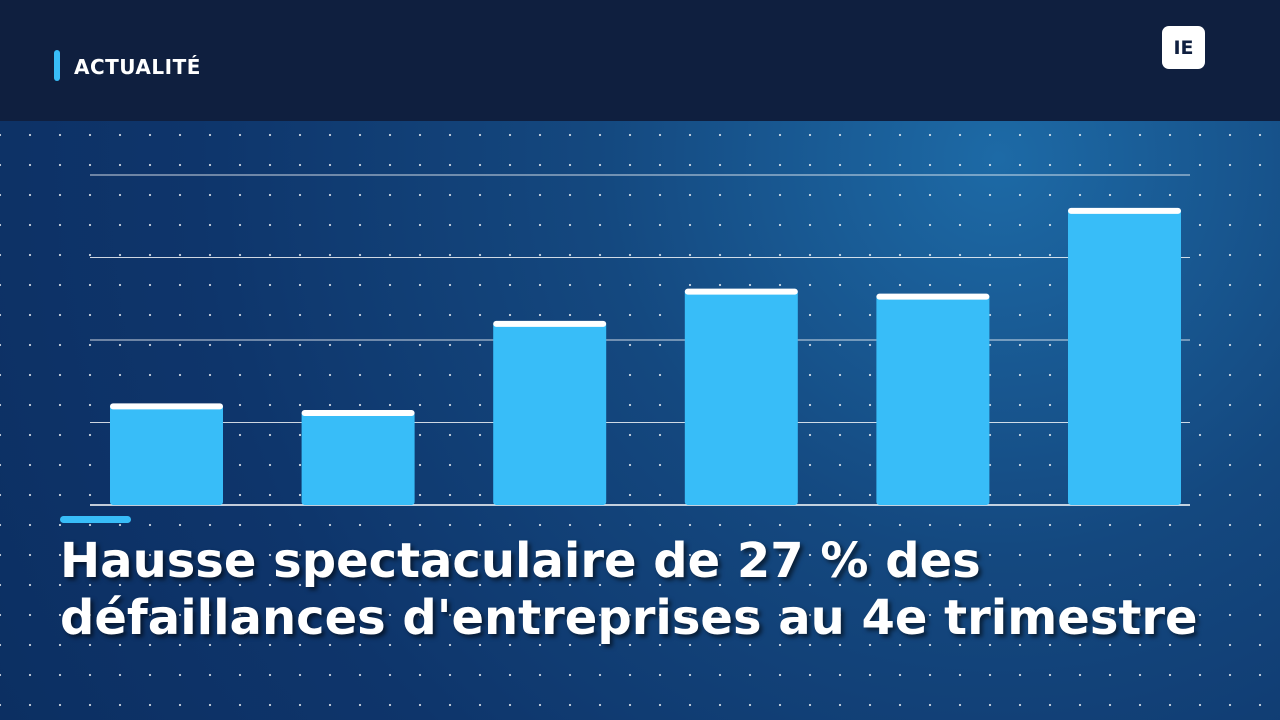 Image resolution: width=1280 pixels, height=720 pixels. What do you see at coordinates (95, 519) in the screenshot?
I see `headline-accent` at bounding box center [95, 519].